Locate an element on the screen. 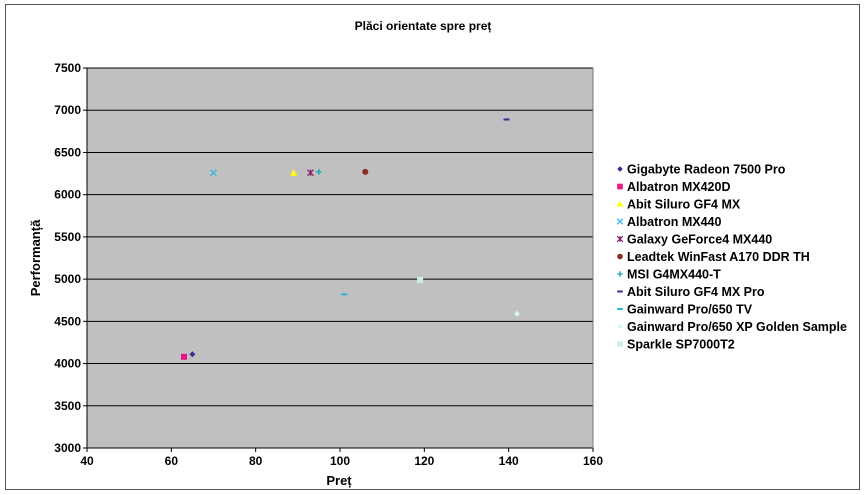 Image resolution: width=866 pixels, height=495 pixels. y-tick-label: 5500 is located at coordinates (67, 237).